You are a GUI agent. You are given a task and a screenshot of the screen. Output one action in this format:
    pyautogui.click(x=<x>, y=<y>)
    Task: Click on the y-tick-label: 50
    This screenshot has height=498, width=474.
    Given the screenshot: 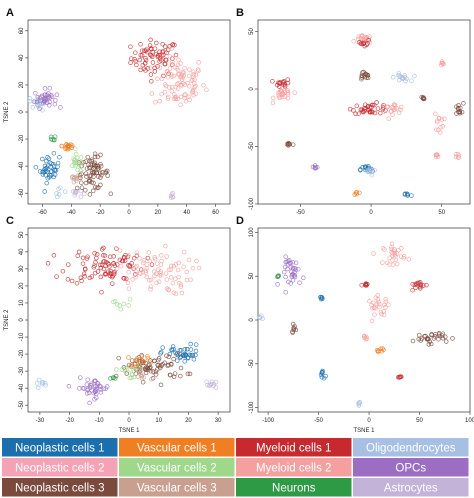 What is the action you would take?
    pyautogui.click(x=252, y=31)
    